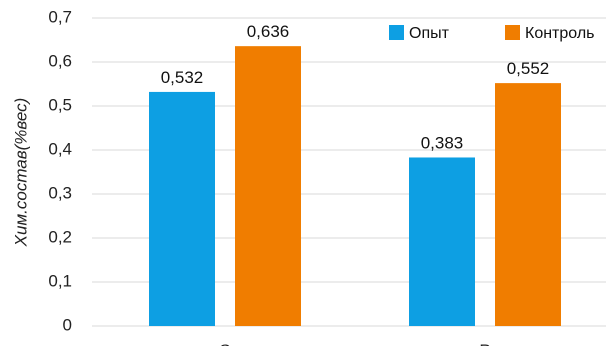 Image resolution: width=608 pixels, height=346 pixels. Describe the element at coordinates (60, 148) in the screenshot. I see `y-tick-label: 0,4` at that location.